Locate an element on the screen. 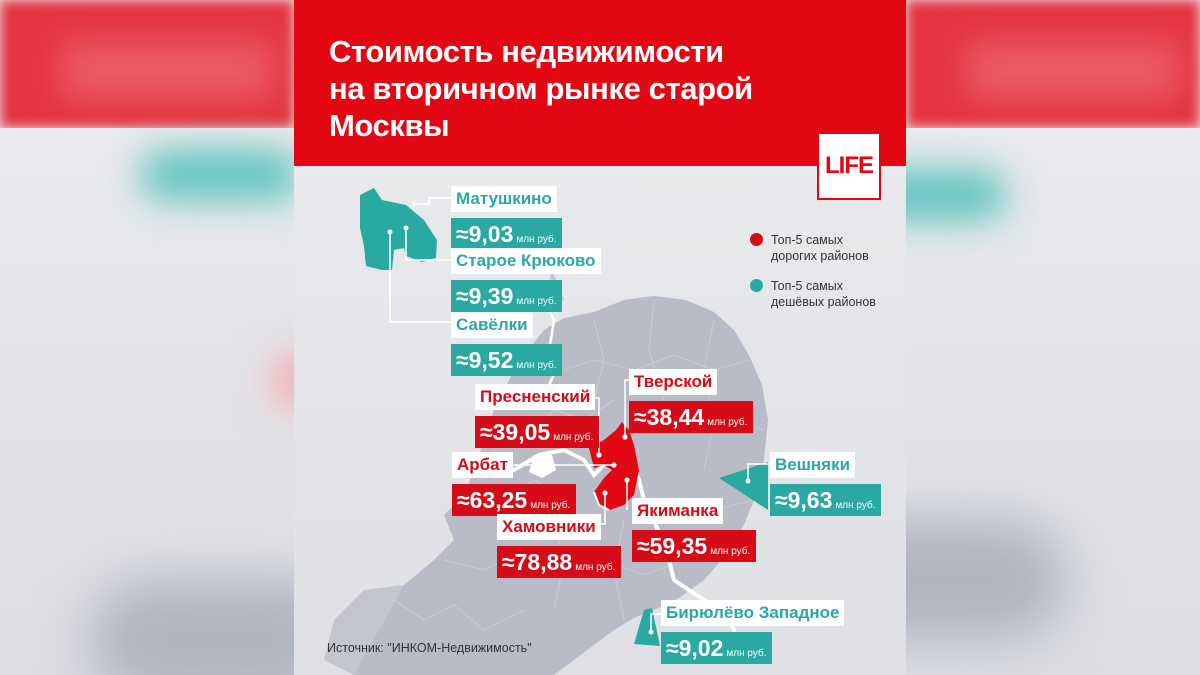  district-label-savelki: Савёлки ≈9,52 млн руб. is located at coordinates (507, 344).